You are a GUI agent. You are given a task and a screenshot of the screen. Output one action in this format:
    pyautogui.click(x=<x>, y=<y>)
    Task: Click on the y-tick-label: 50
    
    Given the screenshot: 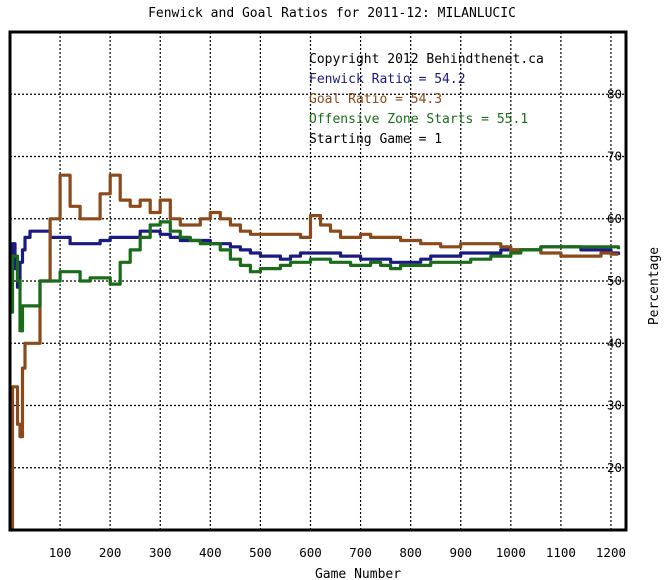 What is the action you would take?
    pyautogui.click(x=614, y=280)
    